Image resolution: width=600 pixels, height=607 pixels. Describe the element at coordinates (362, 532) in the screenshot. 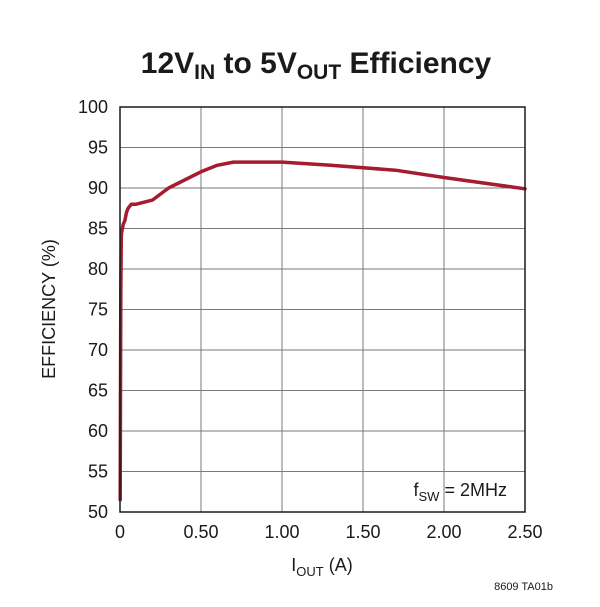

I see `x-tick-label: 1.50` at that location.